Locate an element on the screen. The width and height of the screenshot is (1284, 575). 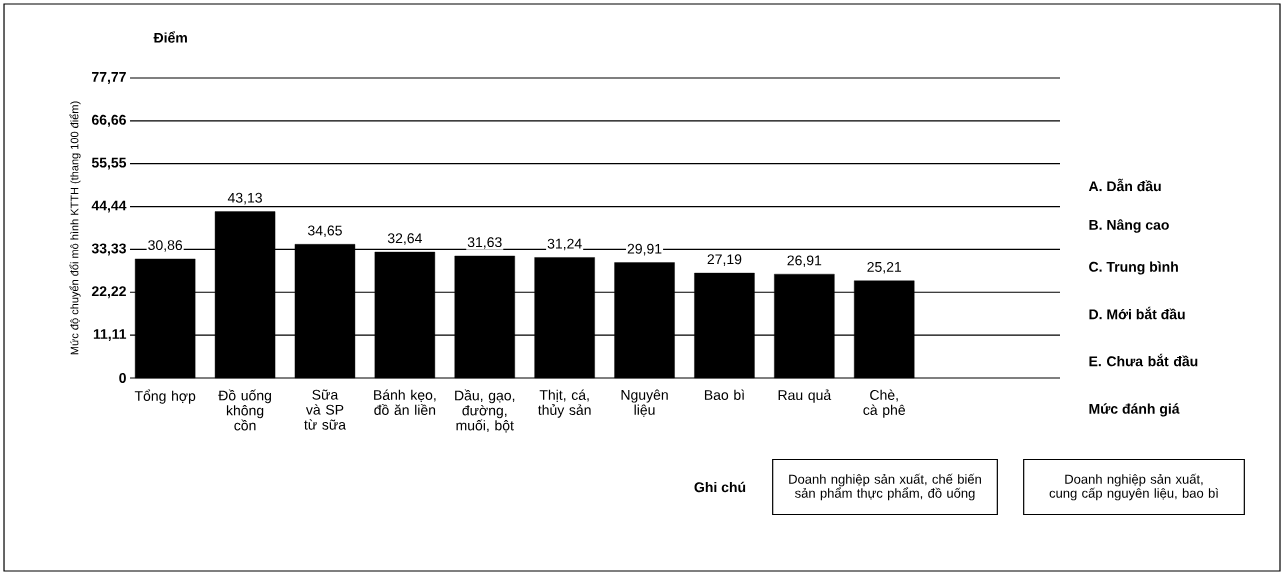
y-tick-label: 55,55 is located at coordinates (109, 163).